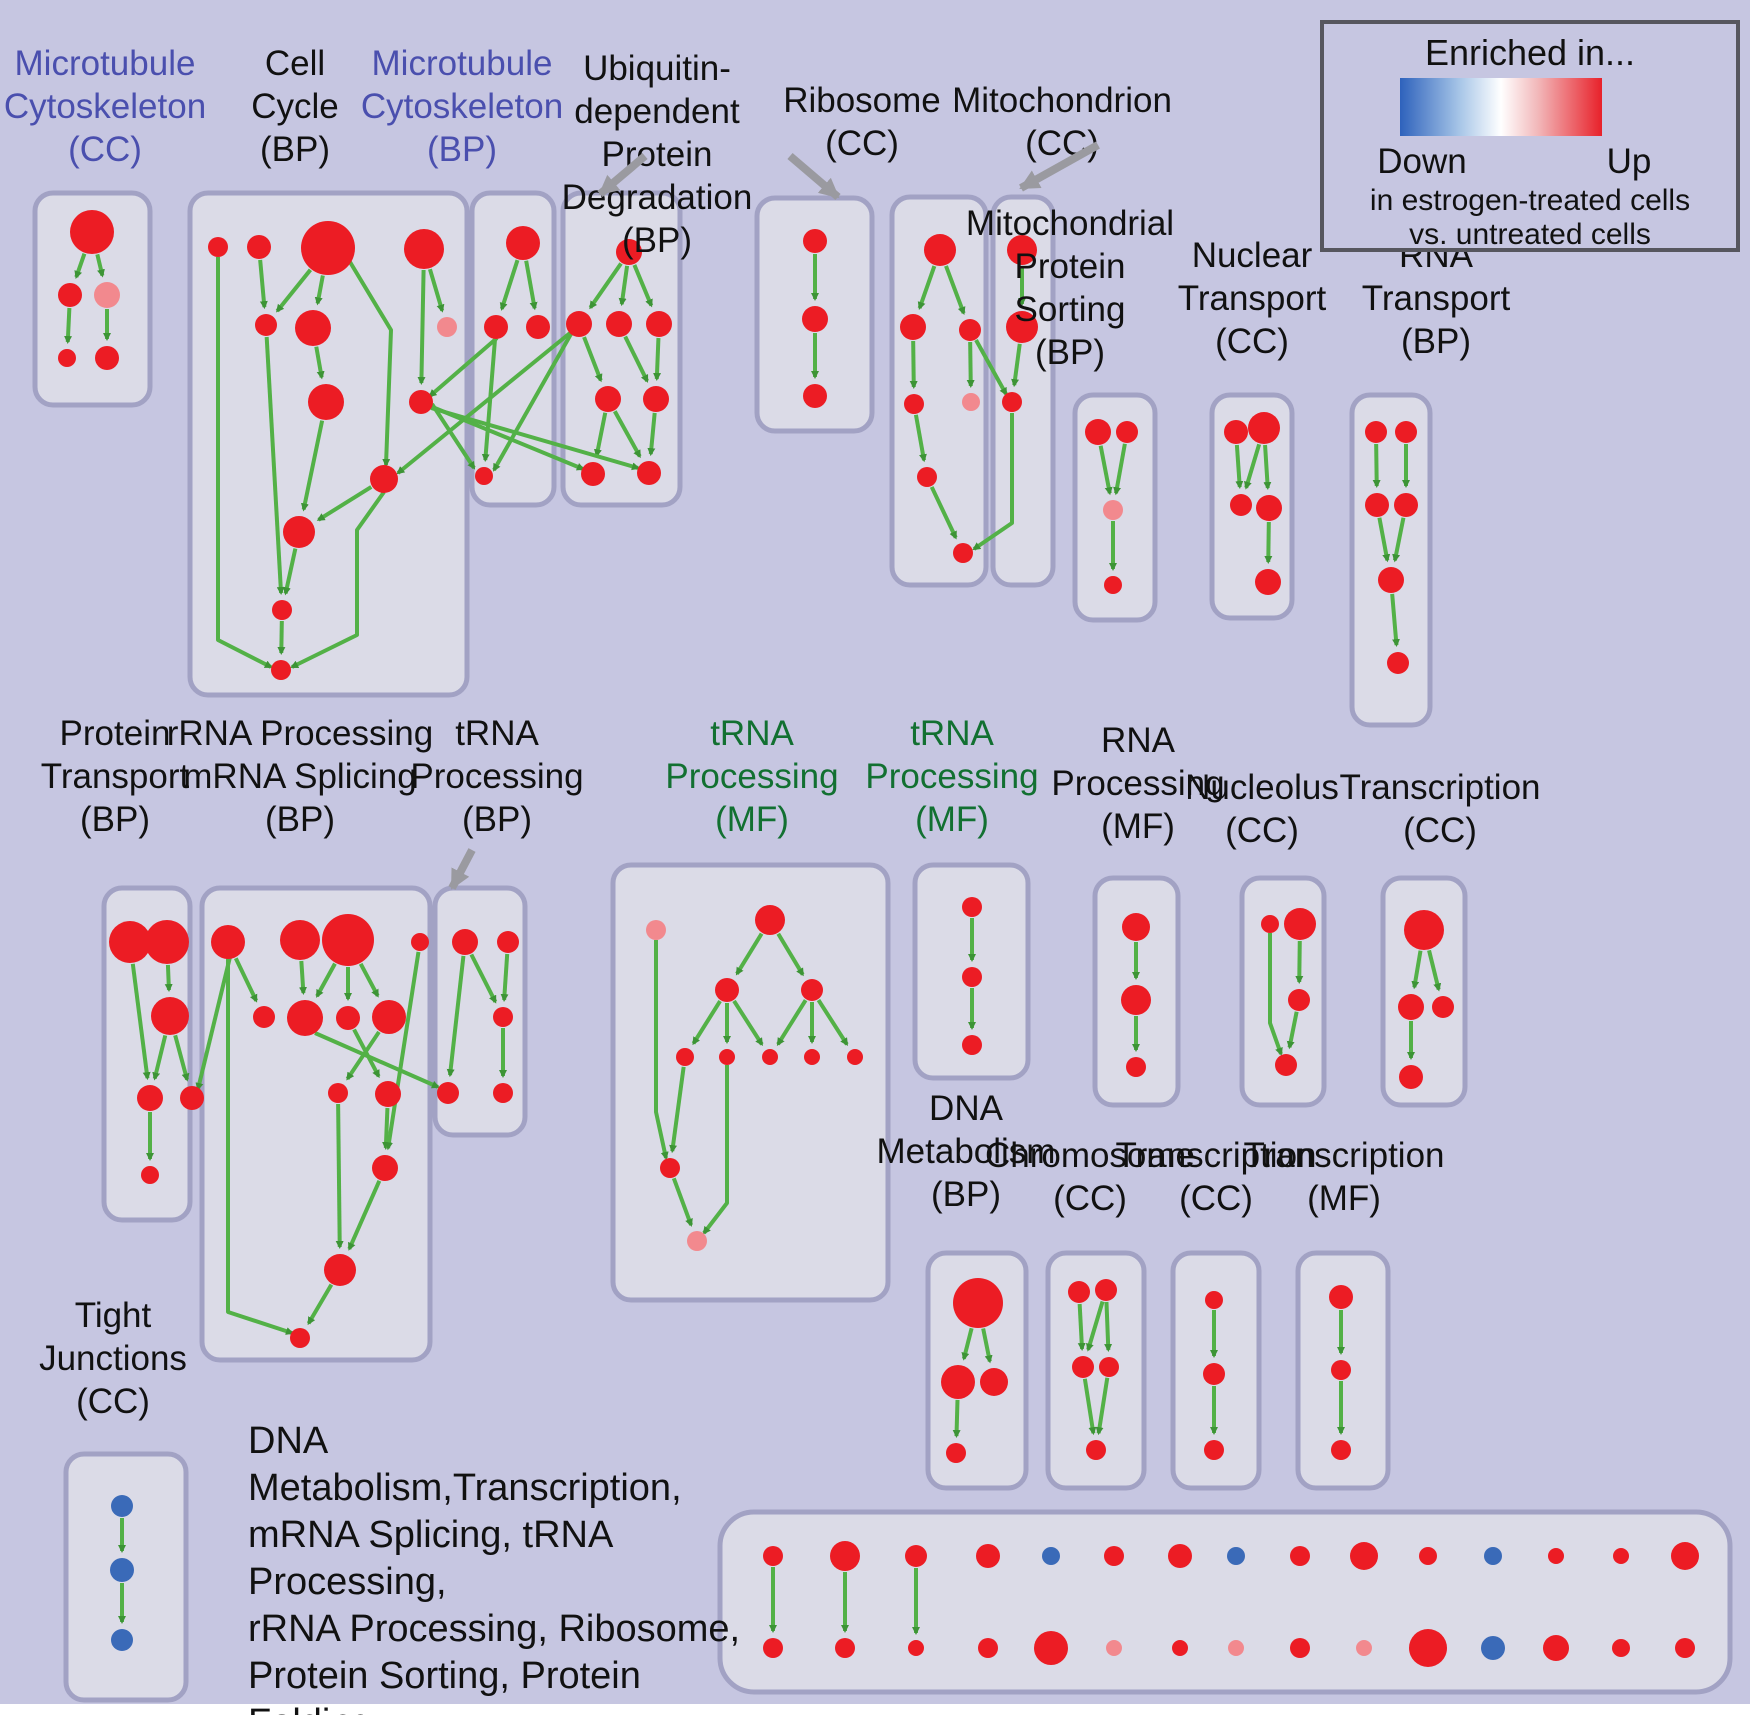  Describe the element at coordinates (465, 1464) in the screenshot. I see `note-line: DNA Metabolism,Transcription,` at that location.